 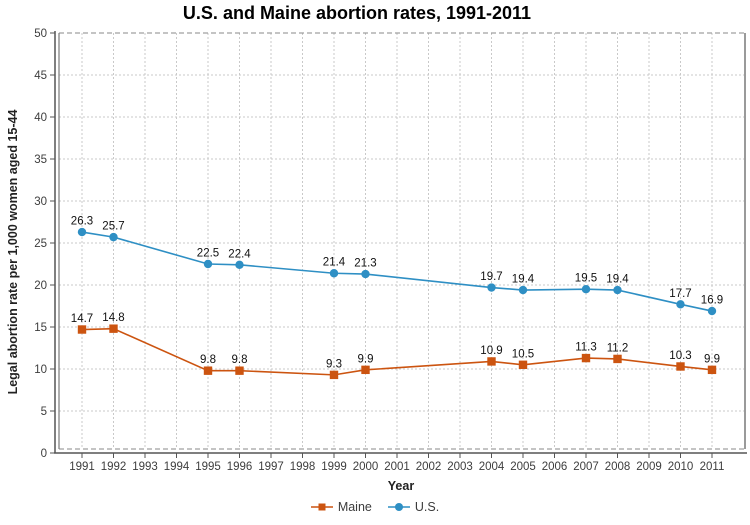 I want to click on svg-text: 2000, so click(x=366, y=467).